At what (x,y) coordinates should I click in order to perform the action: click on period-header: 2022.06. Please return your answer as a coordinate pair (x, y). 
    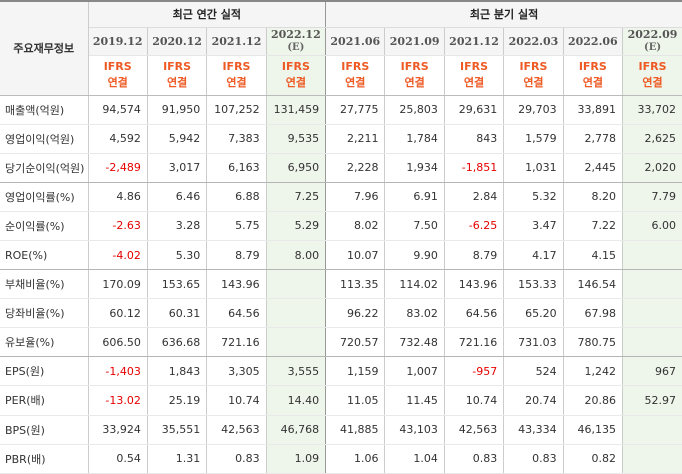
    Looking at the image, I should click on (593, 41).